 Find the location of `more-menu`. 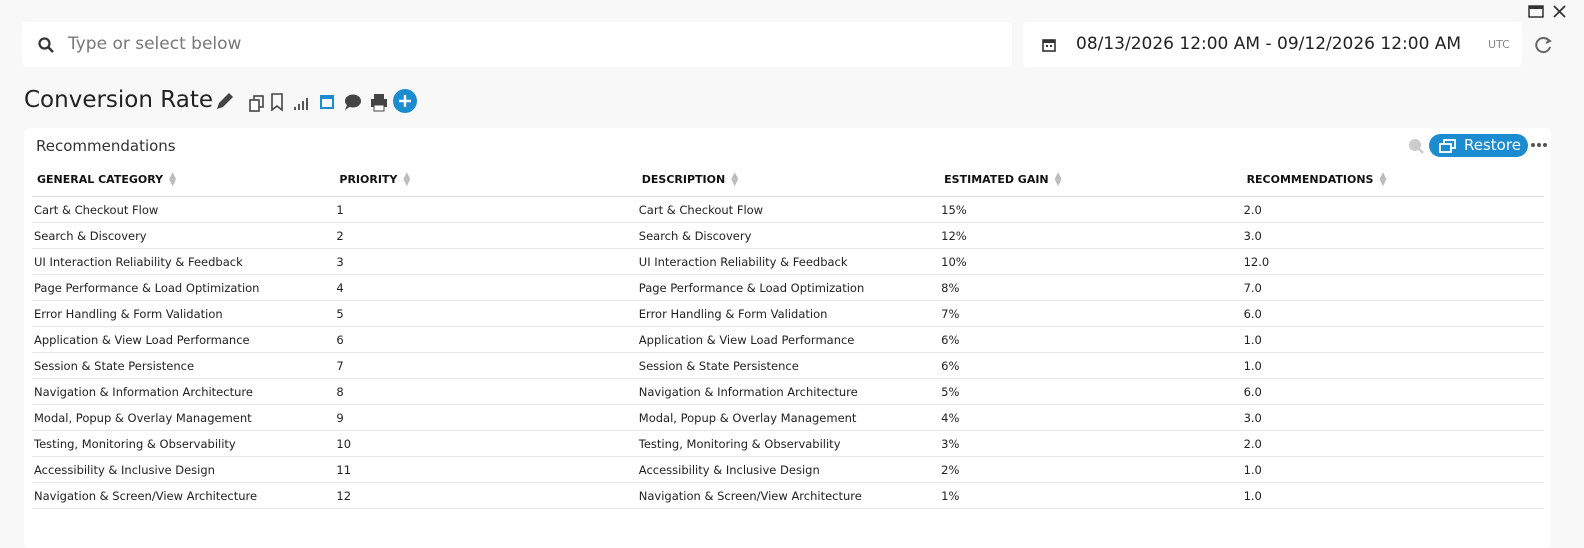

more-menu is located at coordinates (1539, 145).